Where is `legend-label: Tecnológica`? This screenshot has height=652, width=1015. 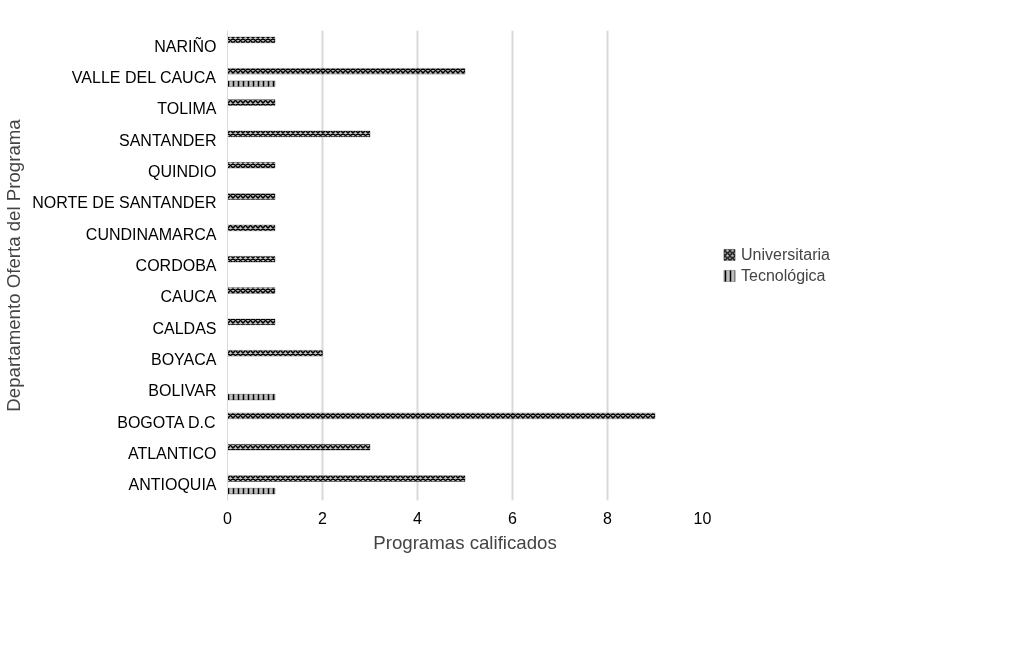 legend-label: Tecnológica is located at coordinates (783, 275).